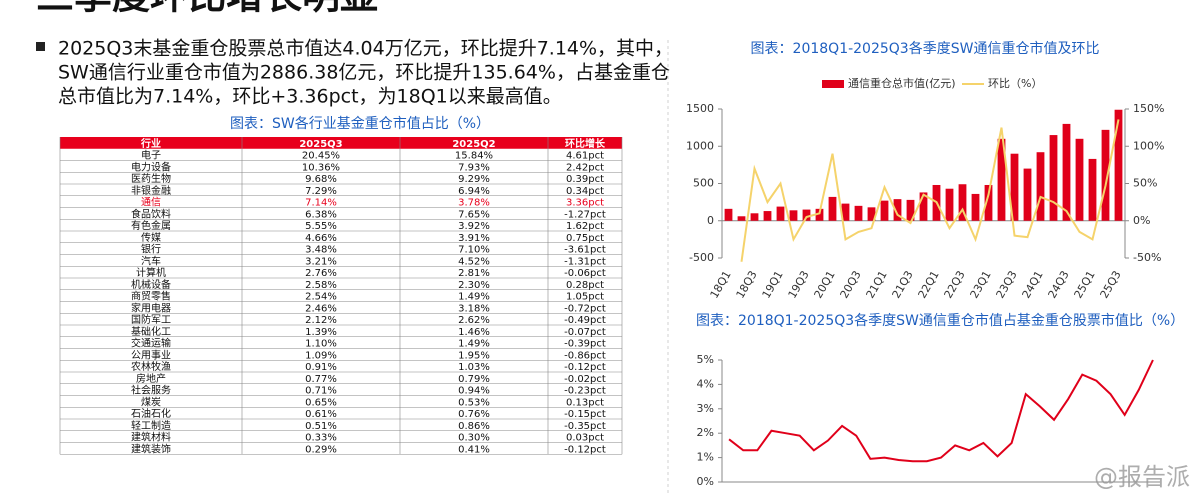 The width and height of the screenshot is (1200, 495). I want to click on table-cell: 煤炭, so click(151, 401).